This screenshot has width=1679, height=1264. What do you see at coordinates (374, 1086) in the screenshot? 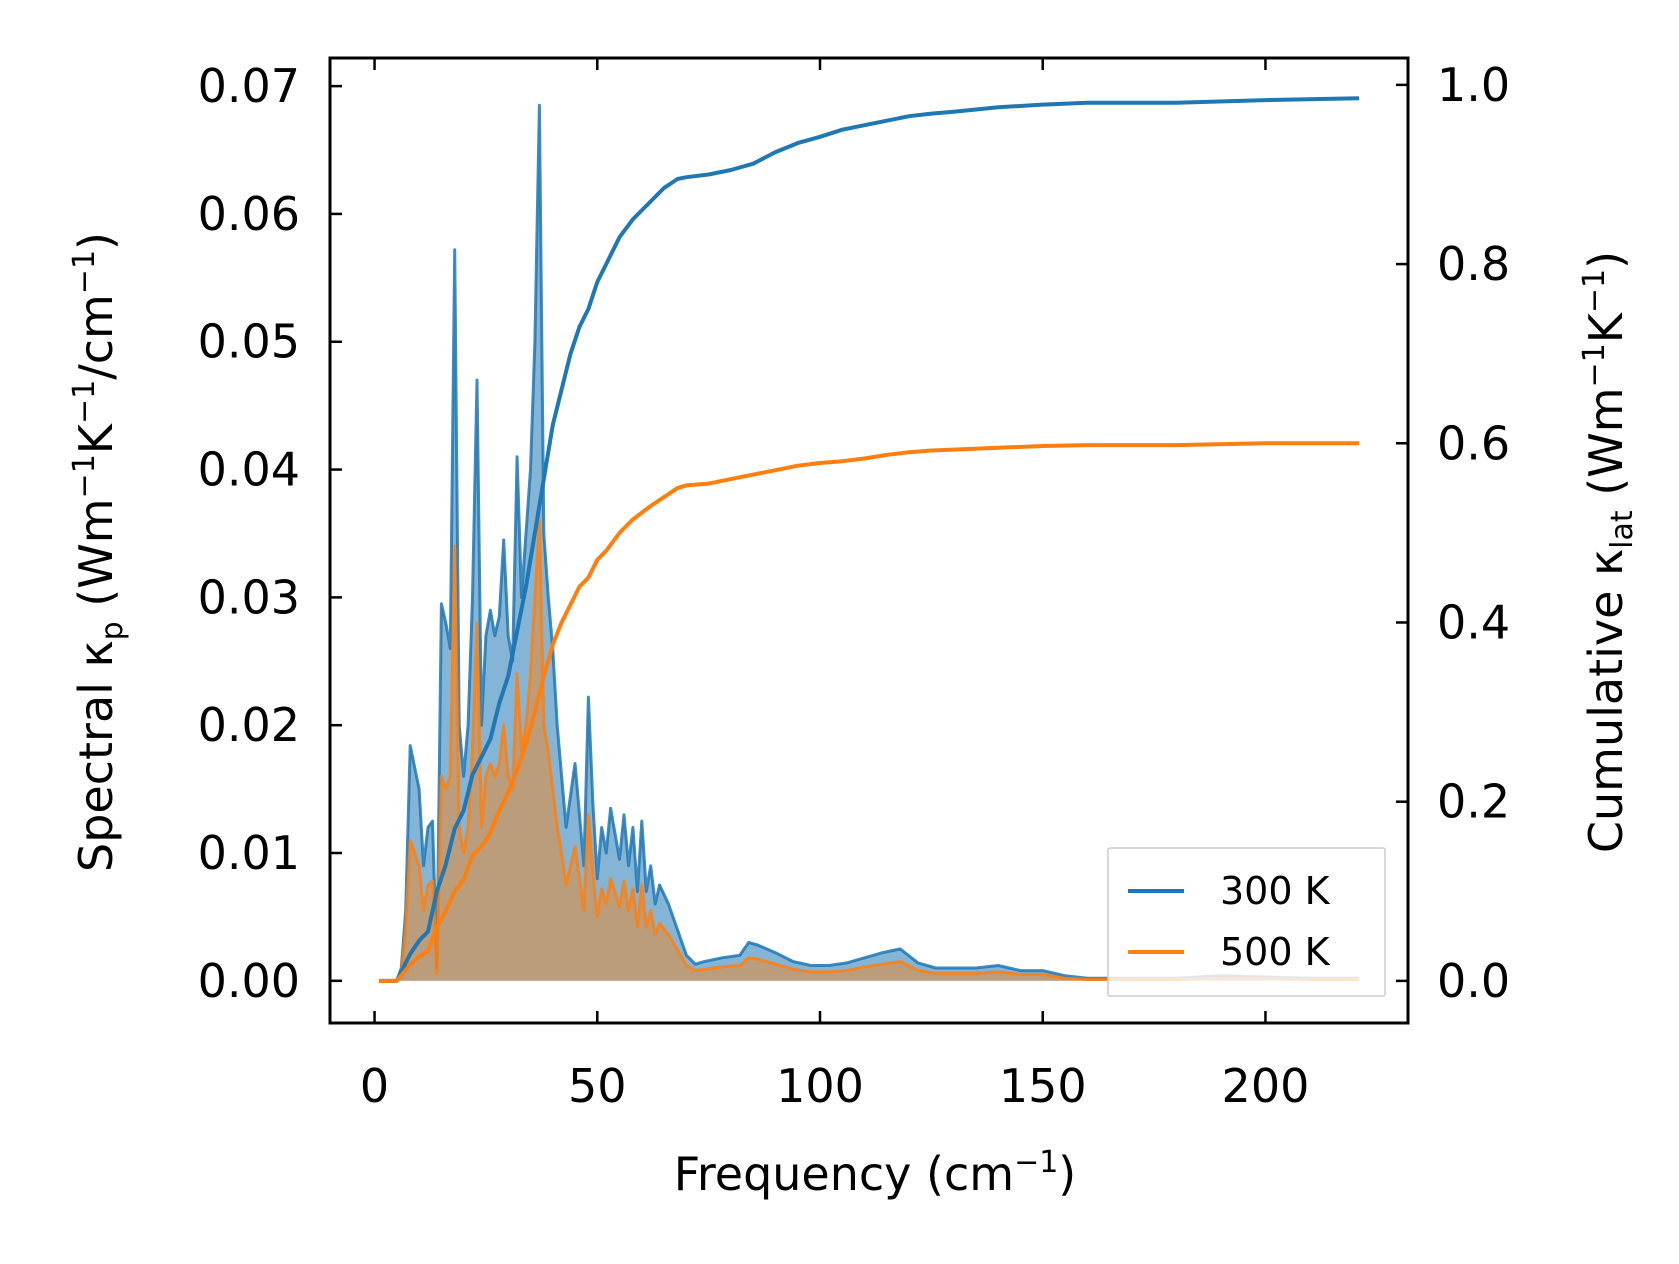
I see `x-tick-label-0: 0` at bounding box center [374, 1086].